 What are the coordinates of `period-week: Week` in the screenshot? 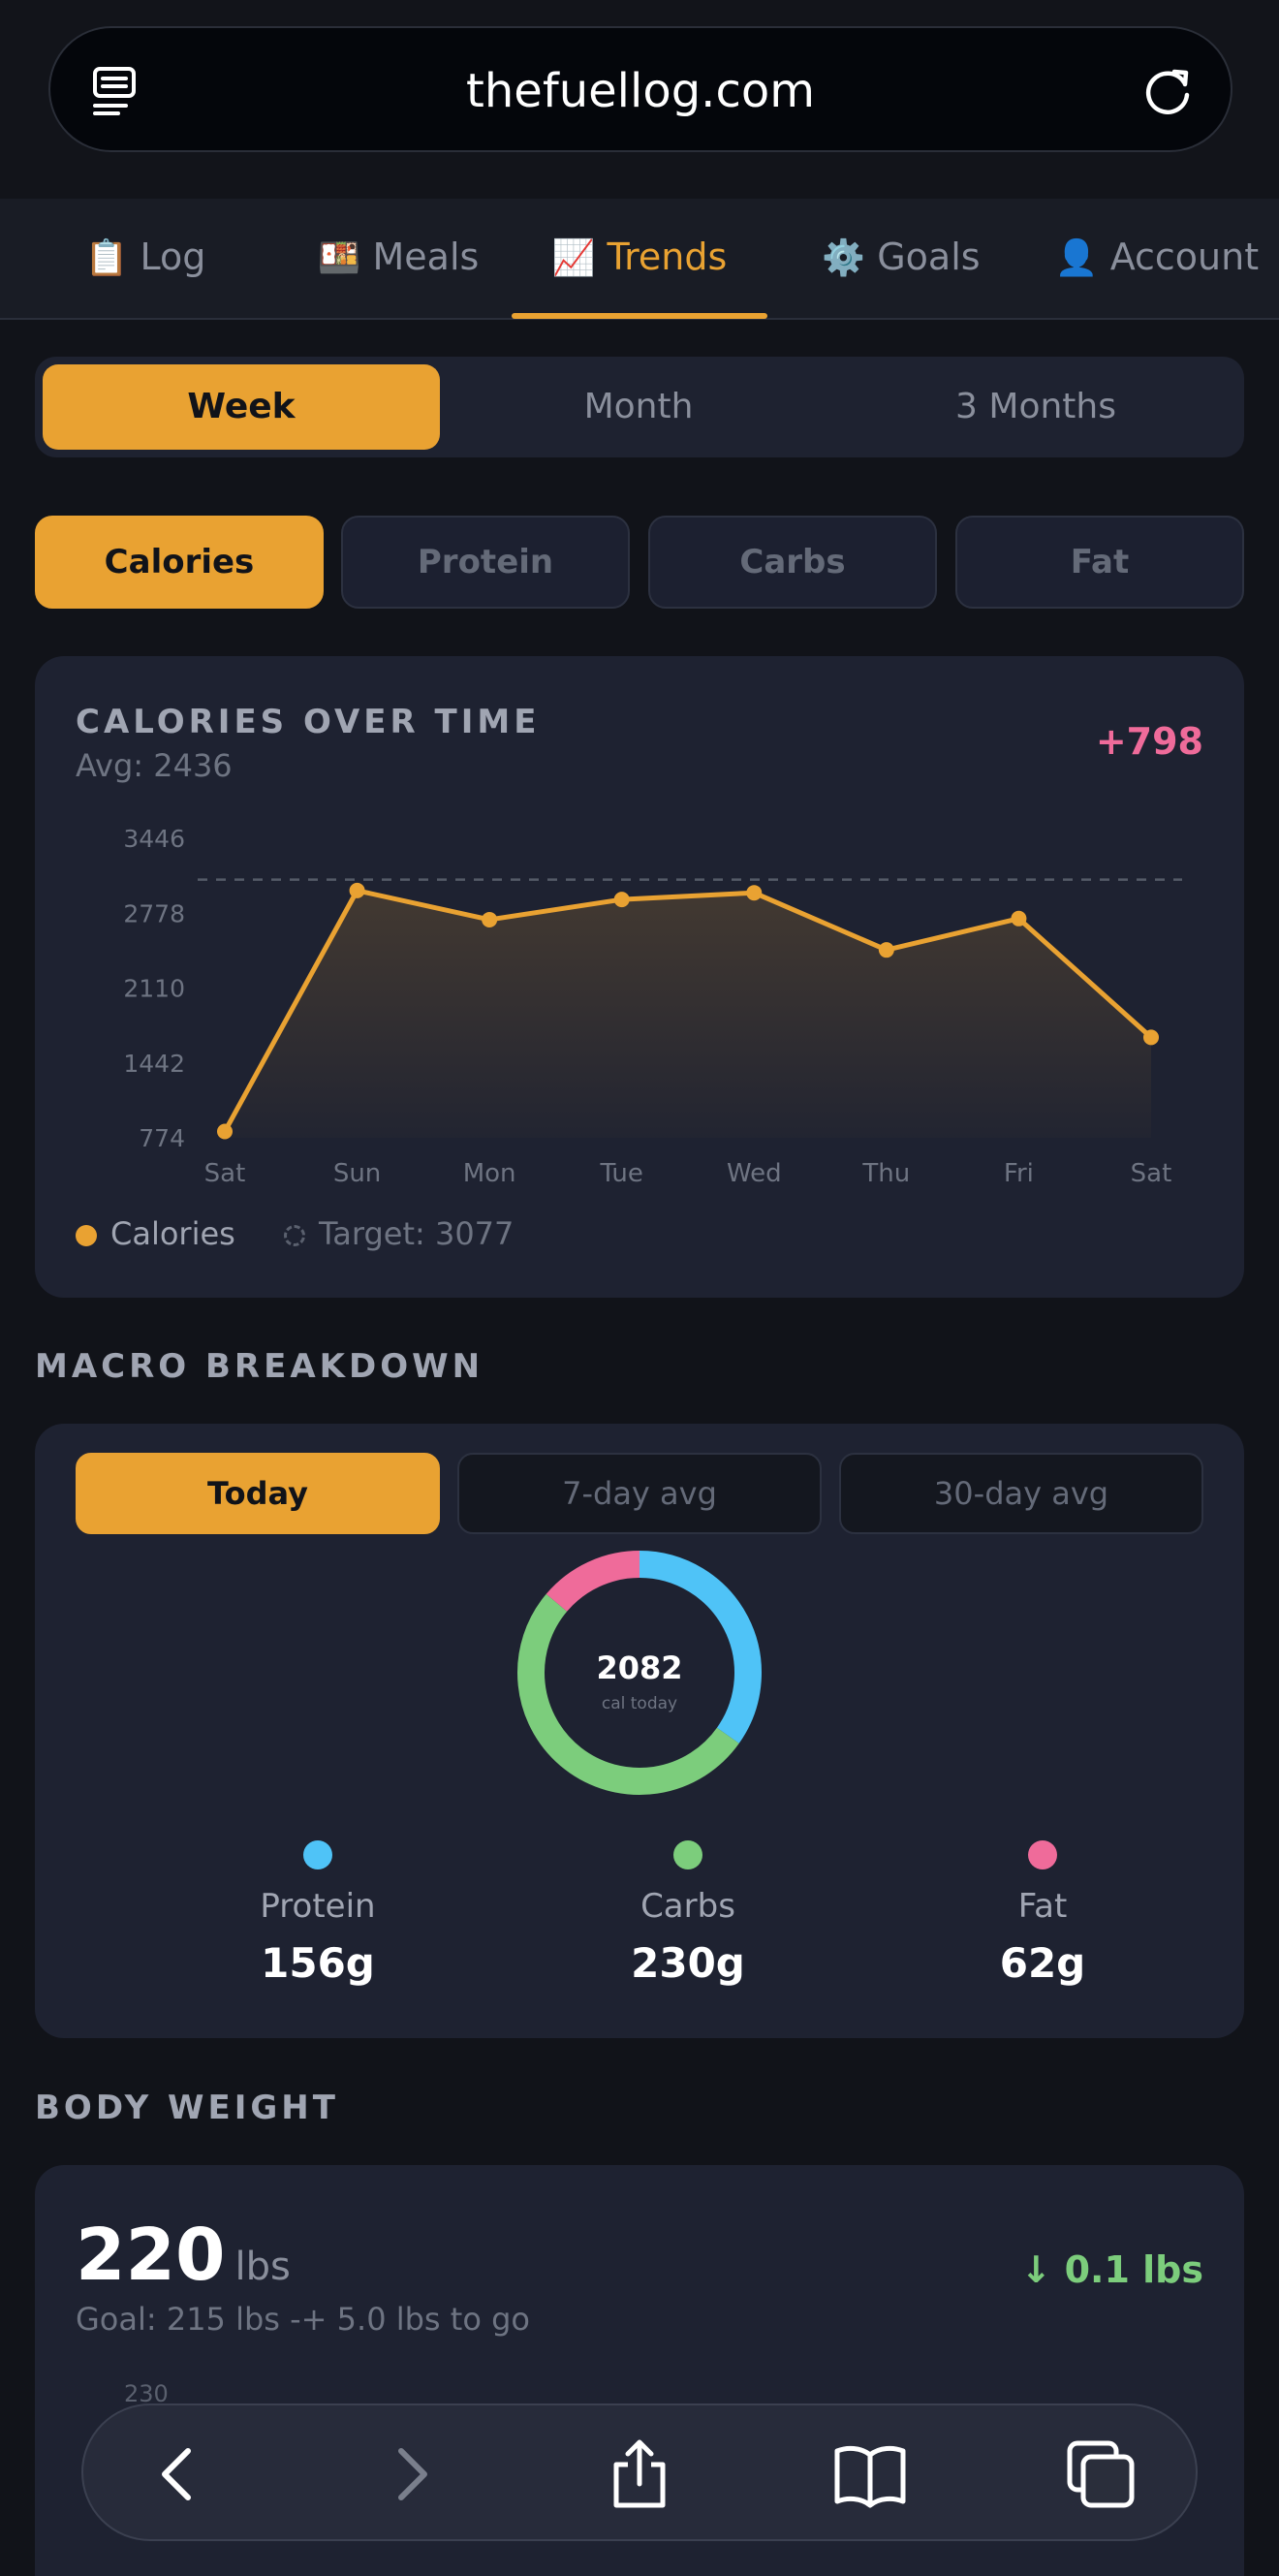 It's located at (241, 407).